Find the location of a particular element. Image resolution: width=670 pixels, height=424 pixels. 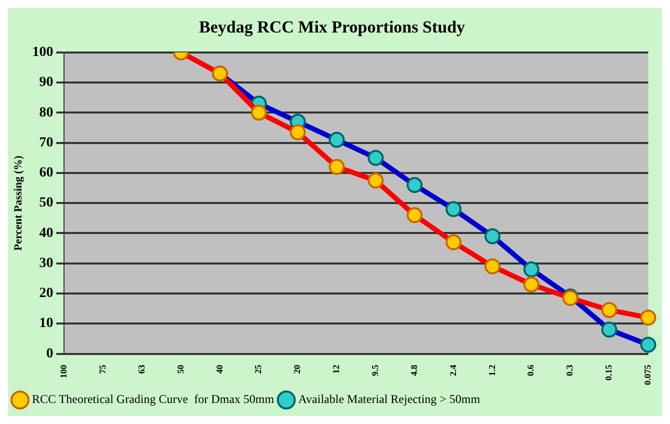

x-tick-label: 9.5 is located at coordinates (375, 370).